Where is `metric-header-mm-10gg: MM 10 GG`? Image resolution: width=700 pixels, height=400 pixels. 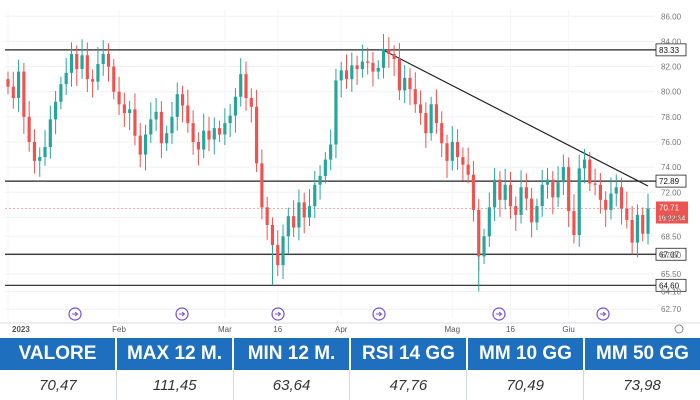 metric-header-mm-10gg: MM 10 GG is located at coordinates (526, 354).